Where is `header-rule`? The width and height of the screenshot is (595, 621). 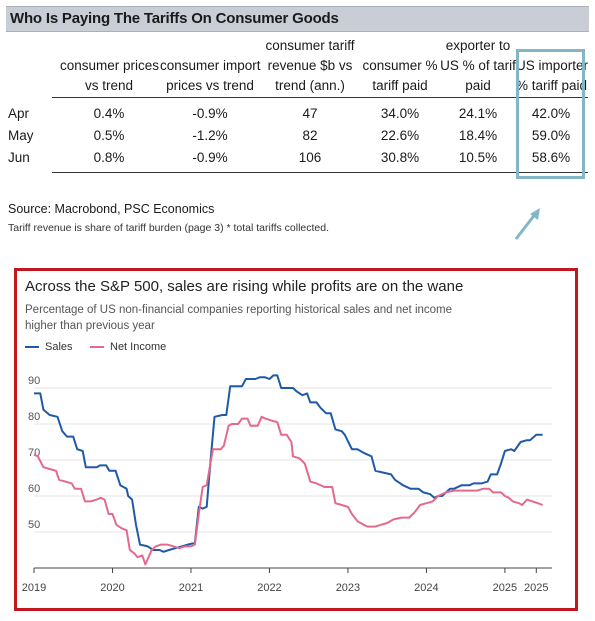 header-rule is located at coordinates (320, 97).